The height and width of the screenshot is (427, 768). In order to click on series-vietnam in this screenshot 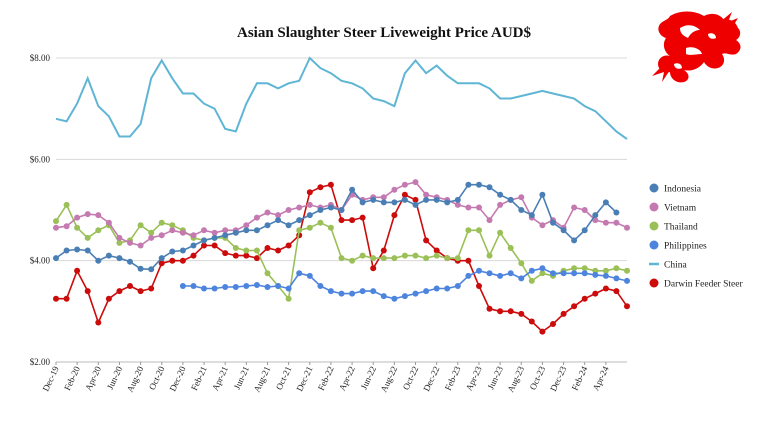, I will do `click(341, 214)`.